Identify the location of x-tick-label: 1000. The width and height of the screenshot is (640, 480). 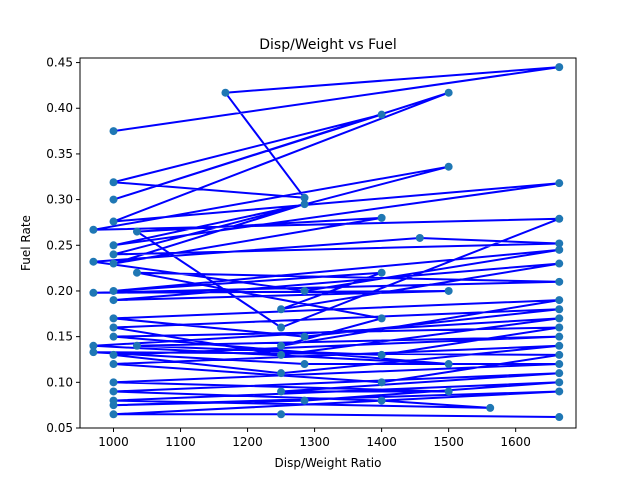
(113, 442).